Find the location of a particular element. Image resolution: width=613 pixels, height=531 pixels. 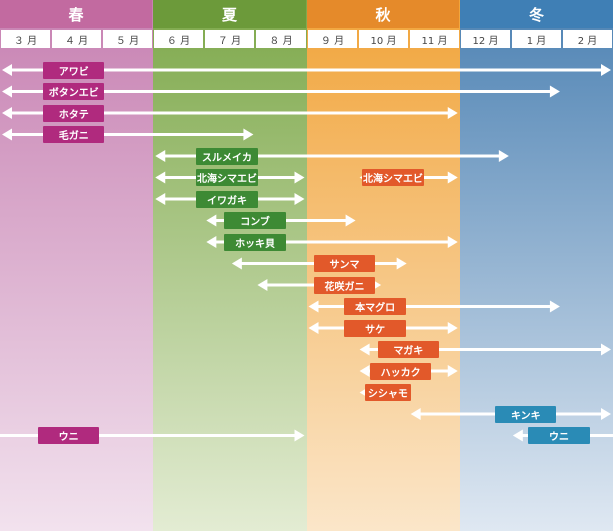

item-label: ハッカク is located at coordinates (401, 371).